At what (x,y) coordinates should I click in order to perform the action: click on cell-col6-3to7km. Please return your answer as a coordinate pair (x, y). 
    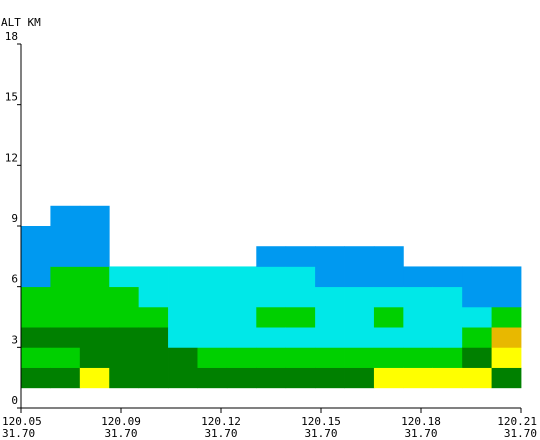
    Looking at the image, I should click on (212, 307).